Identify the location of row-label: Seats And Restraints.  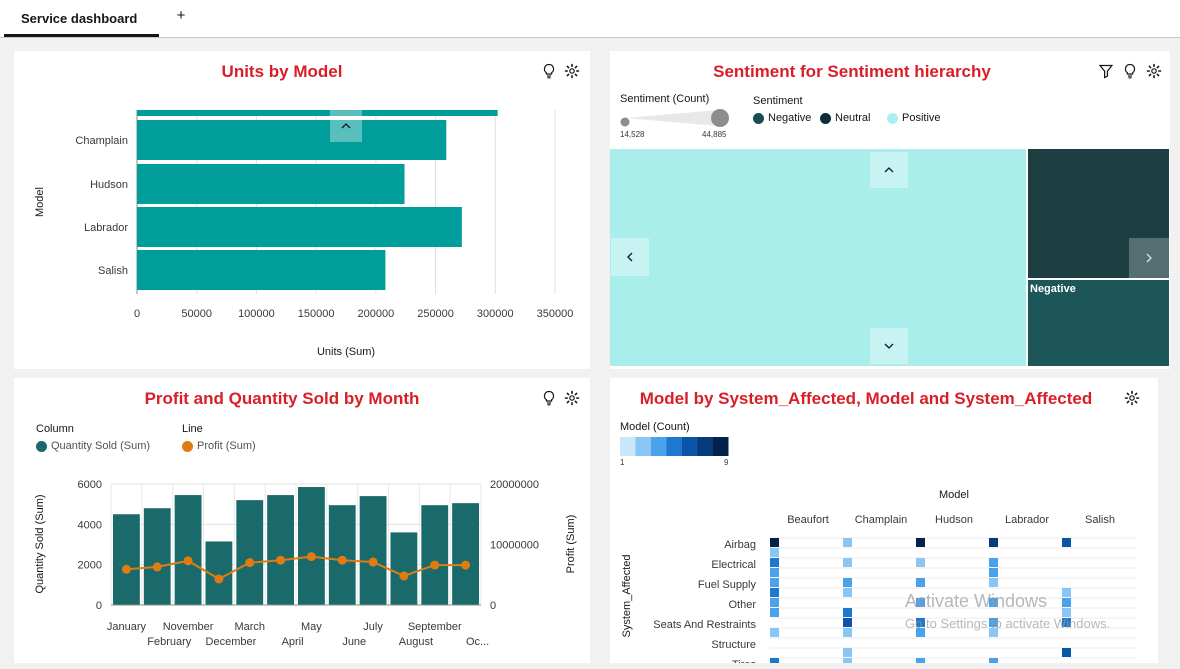
(704, 625).